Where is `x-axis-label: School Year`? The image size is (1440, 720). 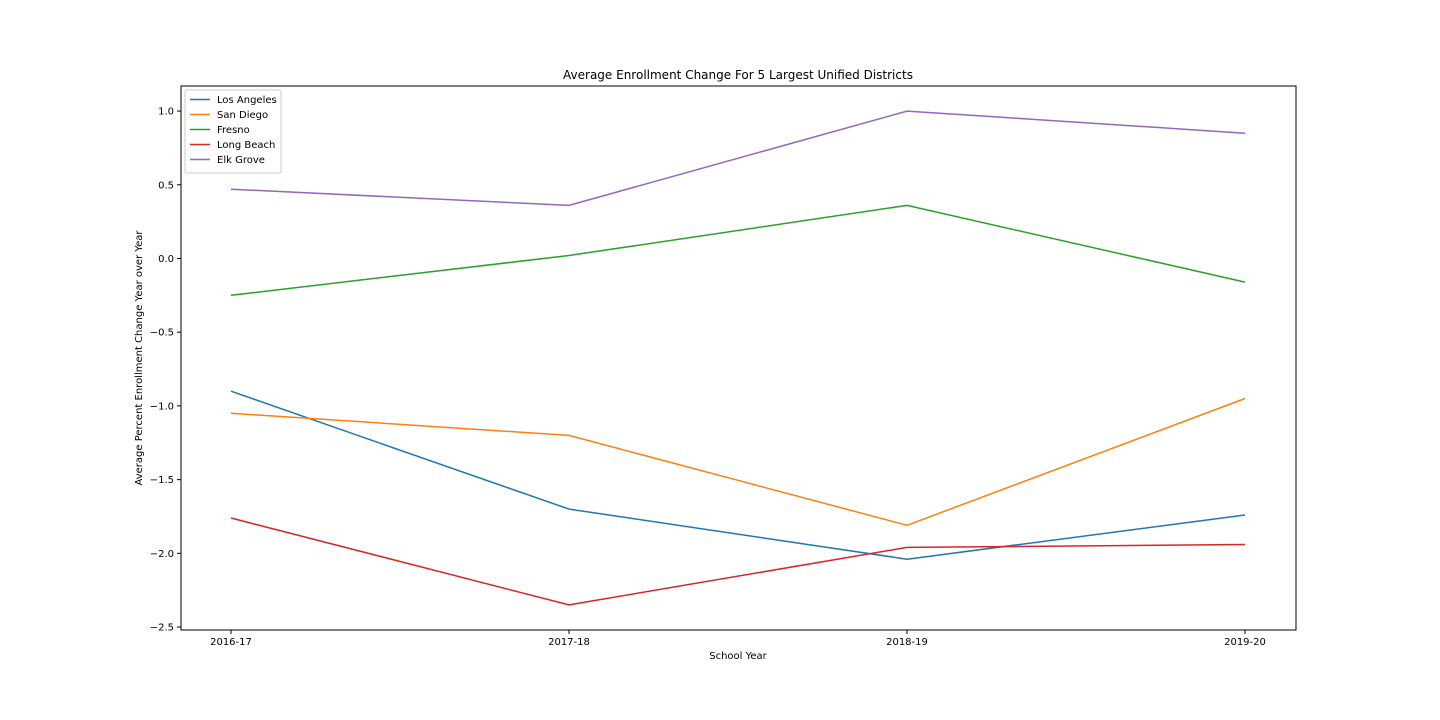 x-axis-label: School Year is located at coordinates (738, 656).